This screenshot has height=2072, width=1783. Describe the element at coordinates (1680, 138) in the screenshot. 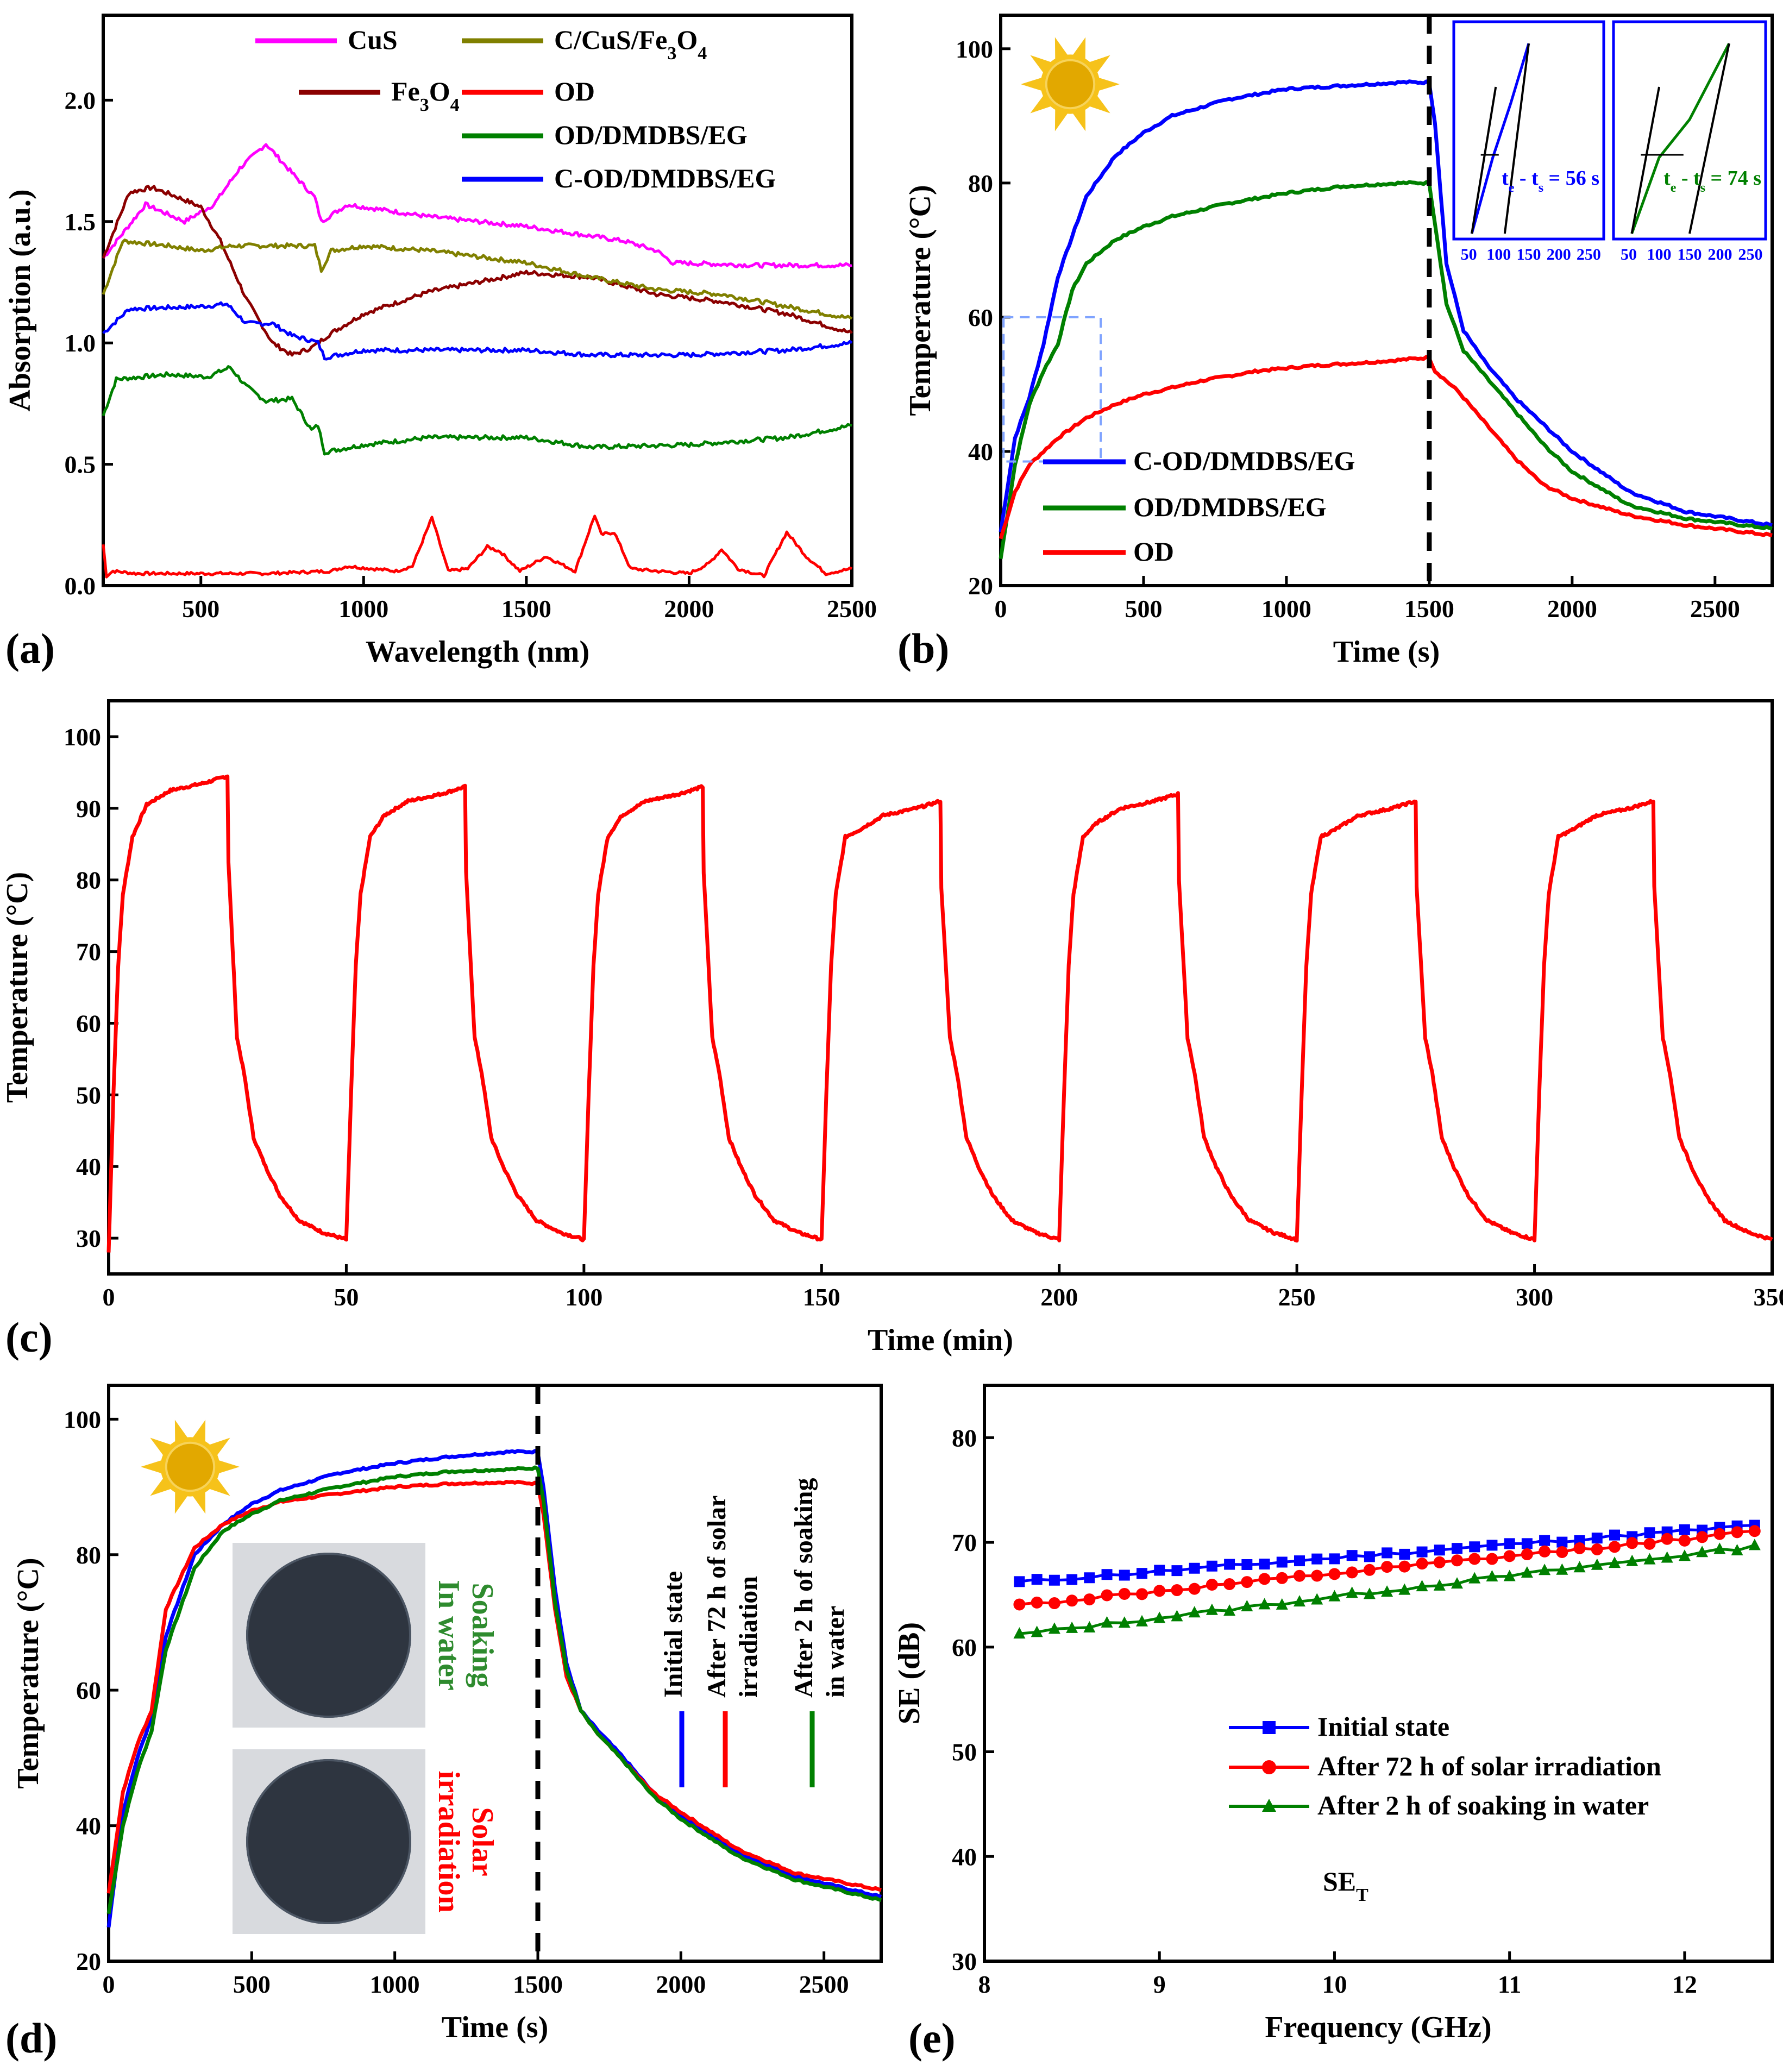

I see `inset-curve` at that location.